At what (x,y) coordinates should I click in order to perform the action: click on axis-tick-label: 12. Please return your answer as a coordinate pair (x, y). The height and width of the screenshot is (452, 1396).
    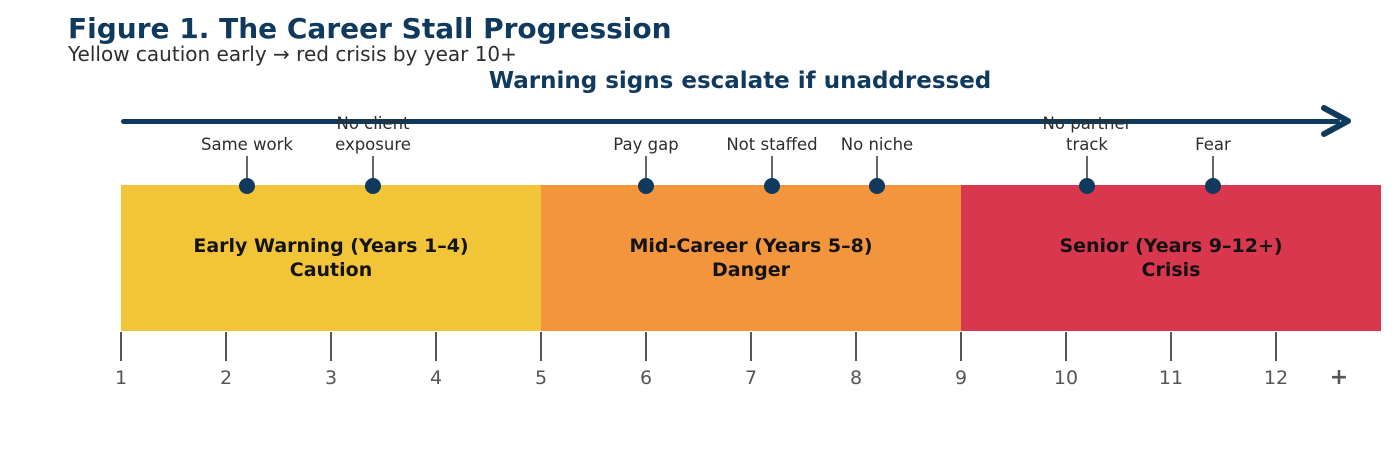
    Looking at the image, I should click on (1276, 378).